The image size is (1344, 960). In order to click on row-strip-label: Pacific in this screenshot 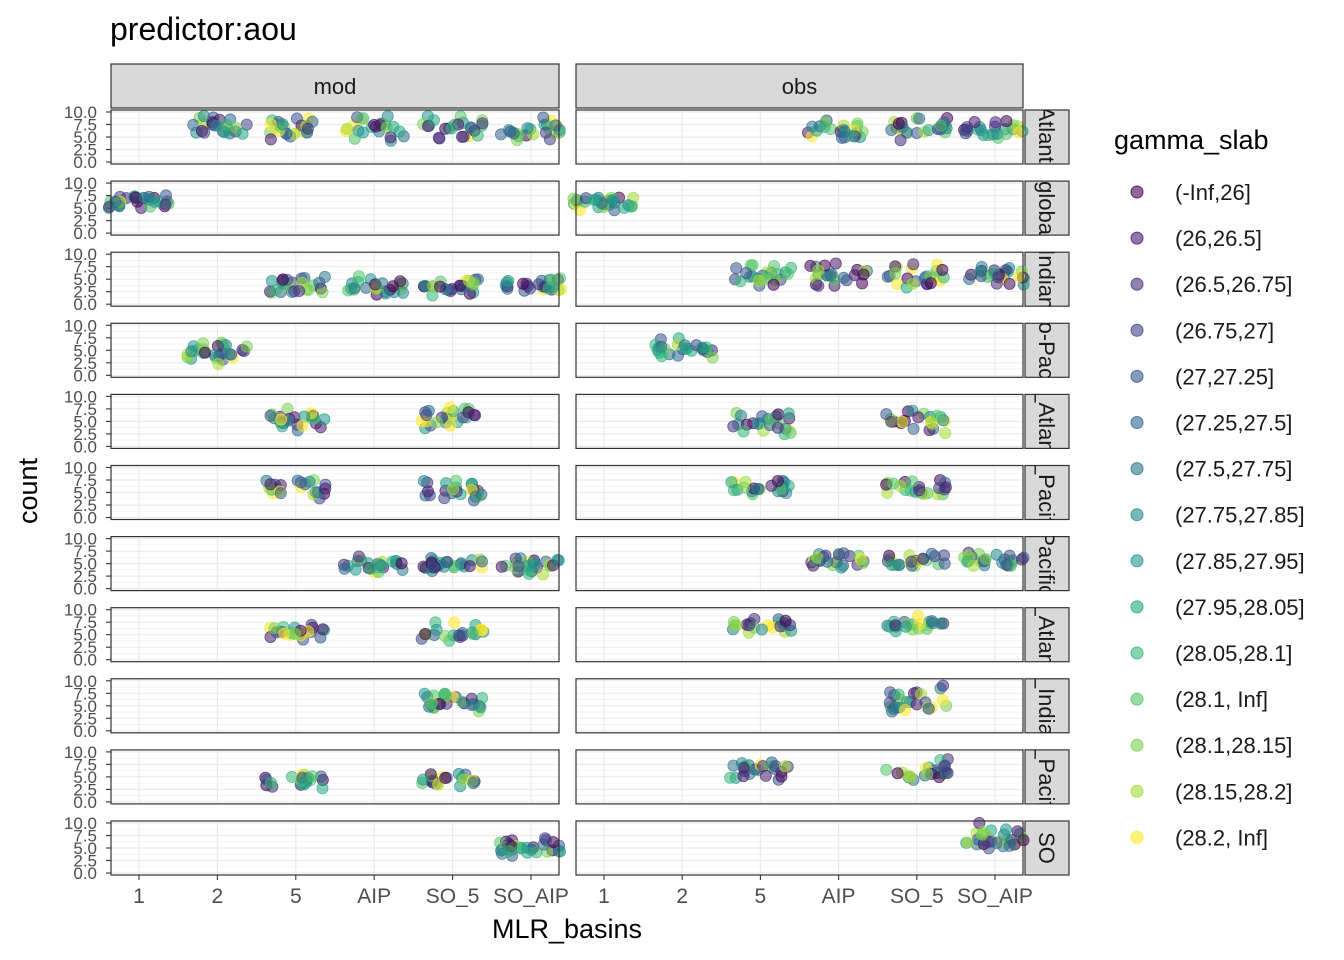, I will do `click(1046, 563)`.